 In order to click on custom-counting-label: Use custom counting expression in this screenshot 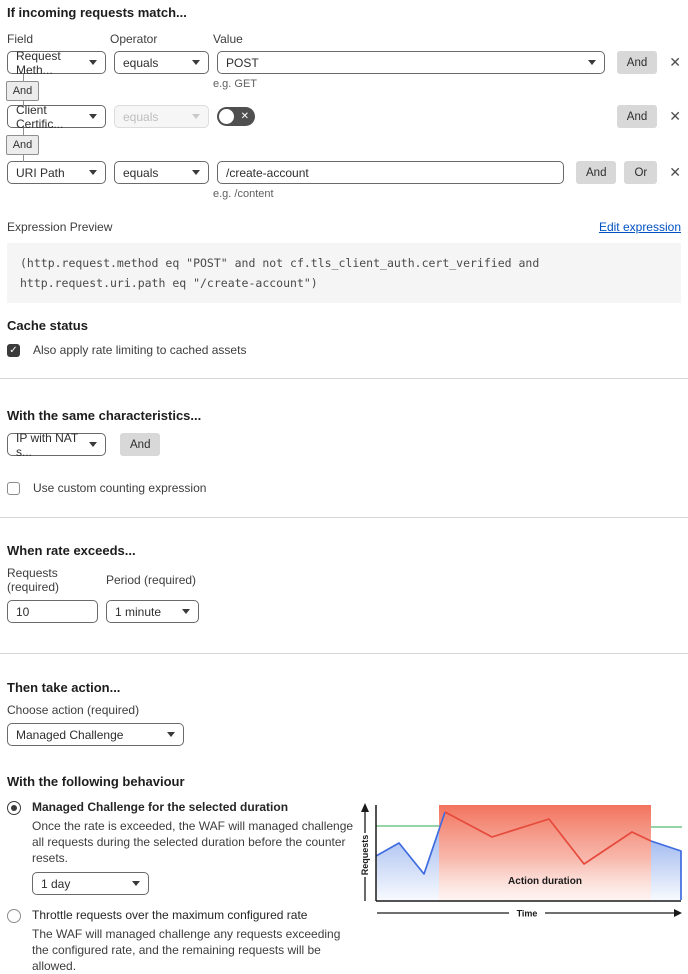, I will do `click(120, 488)`.